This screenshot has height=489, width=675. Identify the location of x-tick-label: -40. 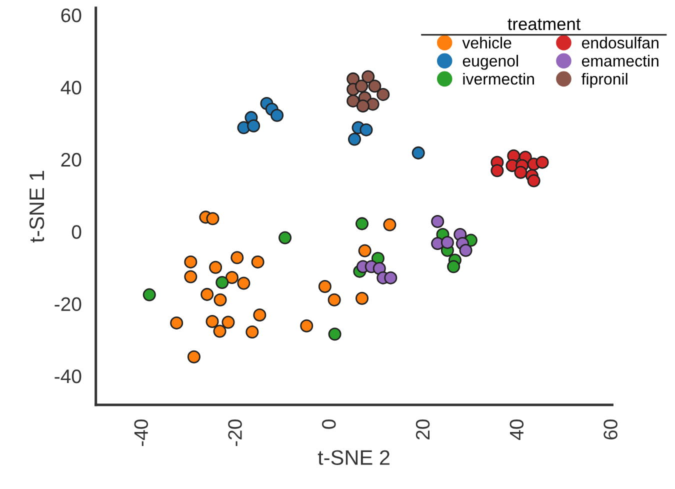
(141, 433).